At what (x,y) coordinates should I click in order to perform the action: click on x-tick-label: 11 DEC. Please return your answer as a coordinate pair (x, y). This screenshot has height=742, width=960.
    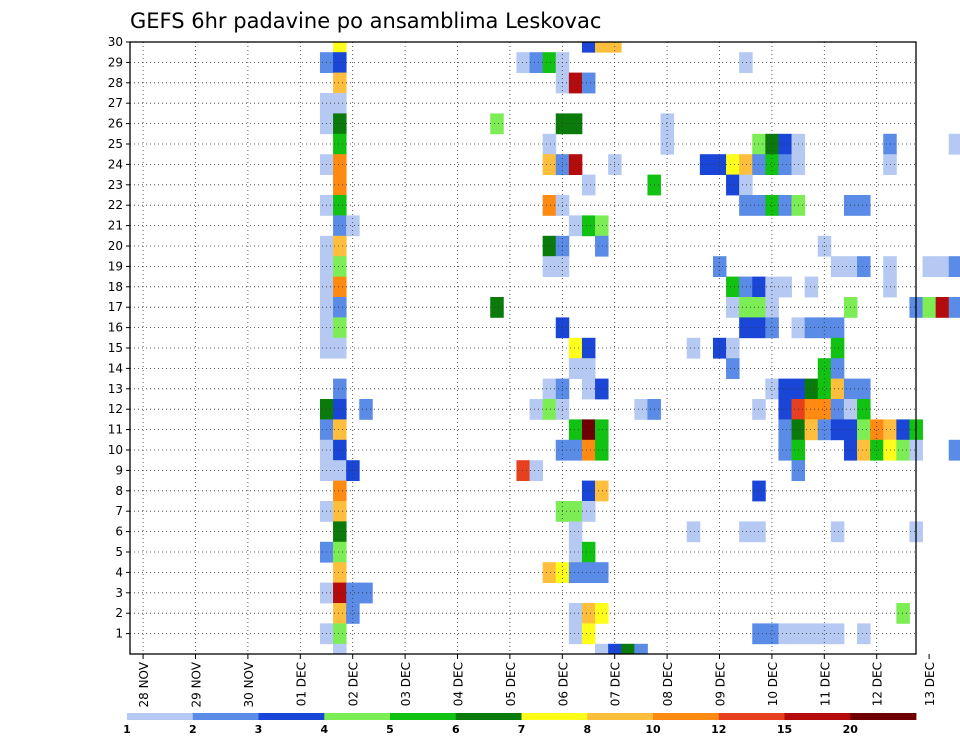
    Looking at the image, I should click on (825, 684).